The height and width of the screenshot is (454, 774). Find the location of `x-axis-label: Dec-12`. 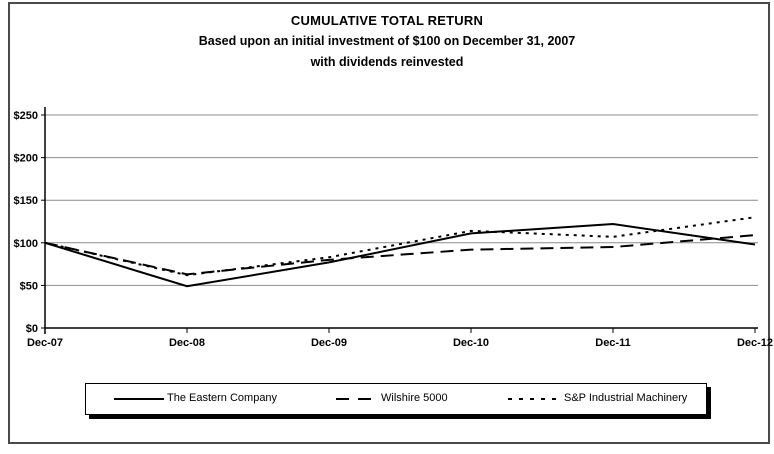

x-axis-label: Dec-12 is located at coordinates (755, 343).